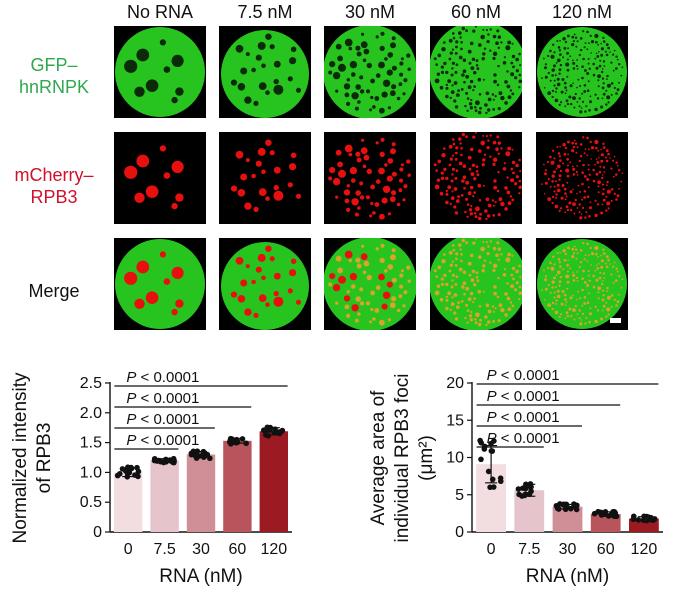 The width and height of the screenshot is (685, 595). I want to click on micrograph-merge-60nm, so click(476, 284).